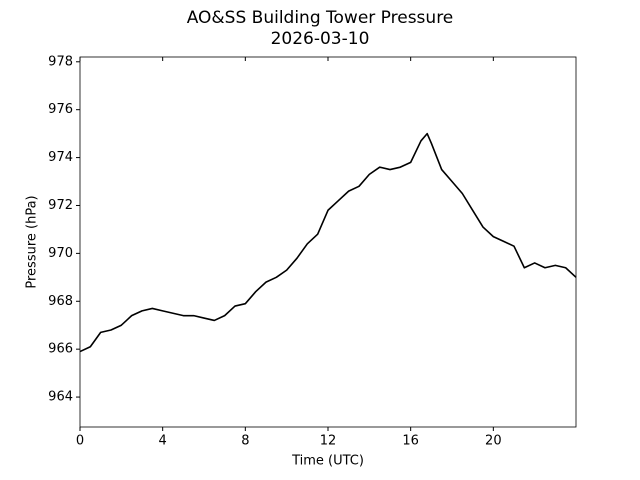 The image size is (640, 480). I want to click on x-tick-label: 20, so click(493, 441).